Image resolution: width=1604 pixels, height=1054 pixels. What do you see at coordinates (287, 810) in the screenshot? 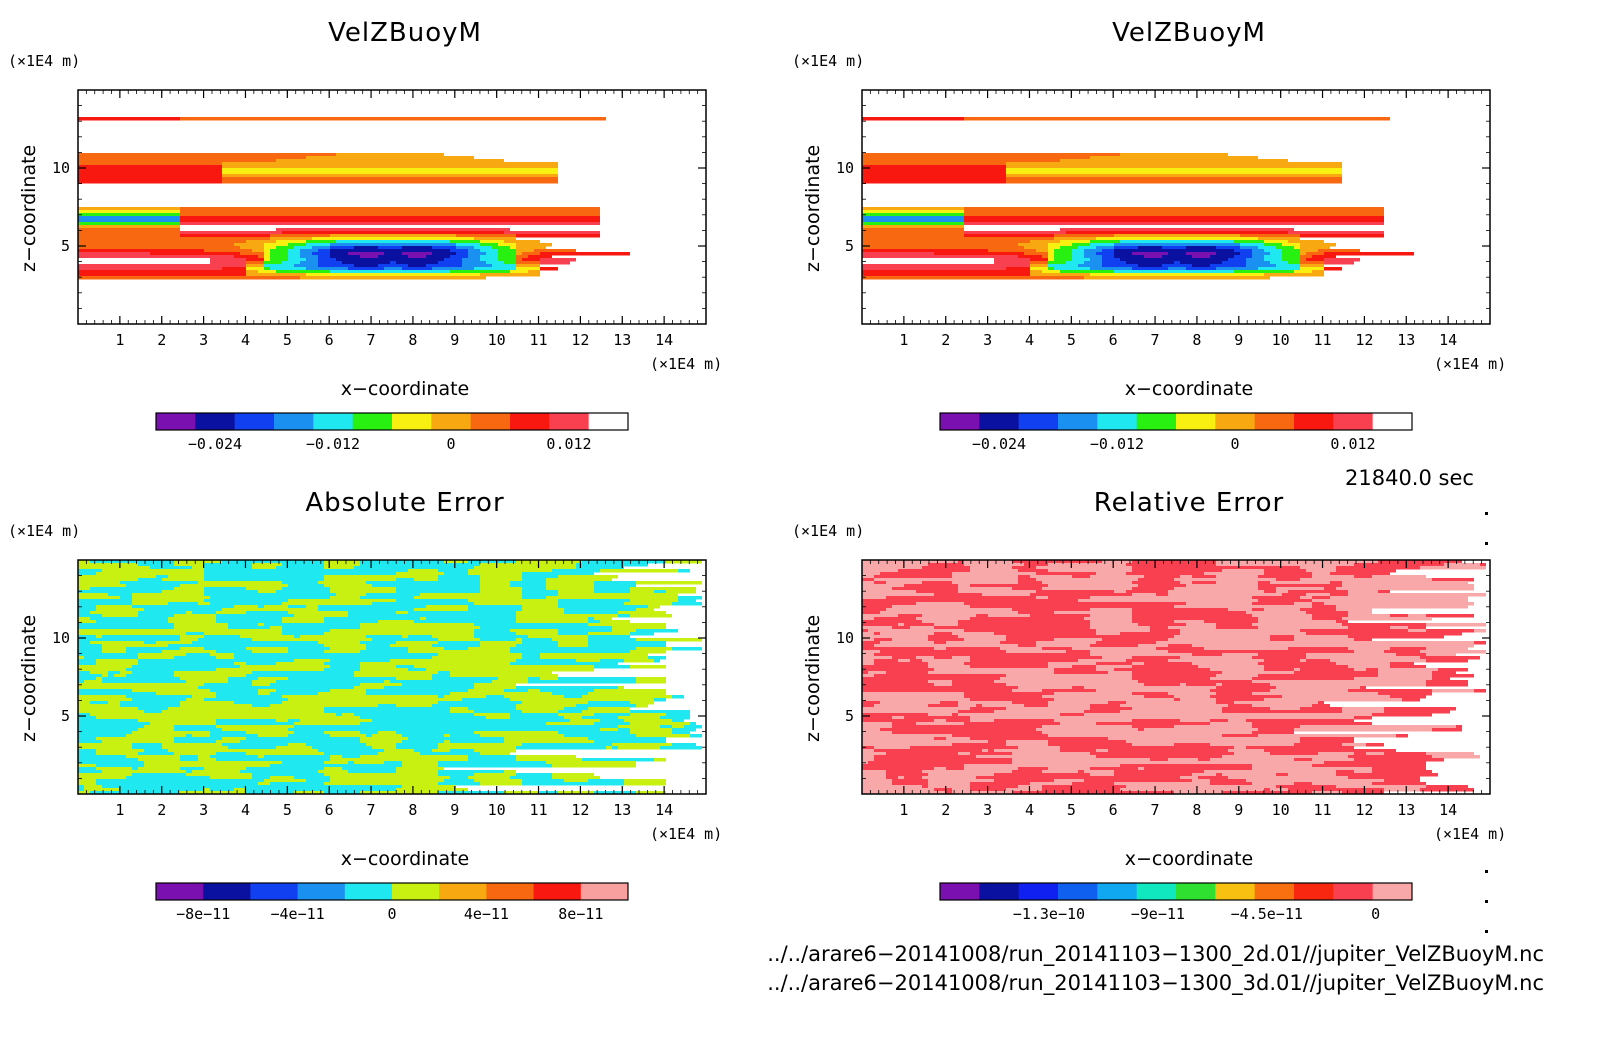
I see `x-tick-label: 5` at bounding box center [287, 810].